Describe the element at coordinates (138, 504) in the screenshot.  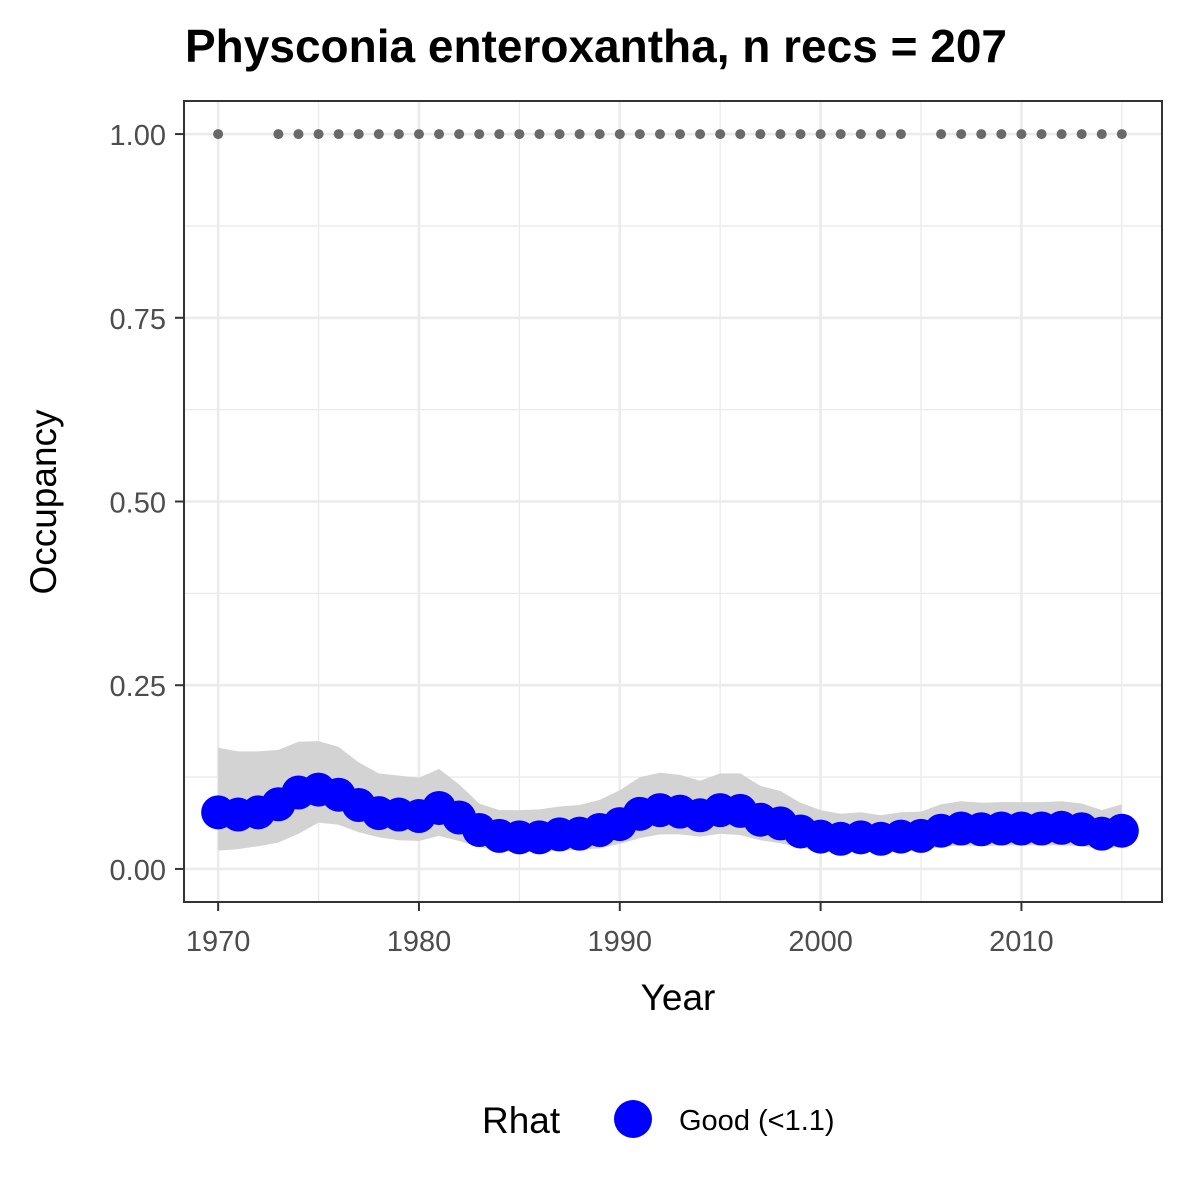
I see `y-tick-label: 0.50` at that location.